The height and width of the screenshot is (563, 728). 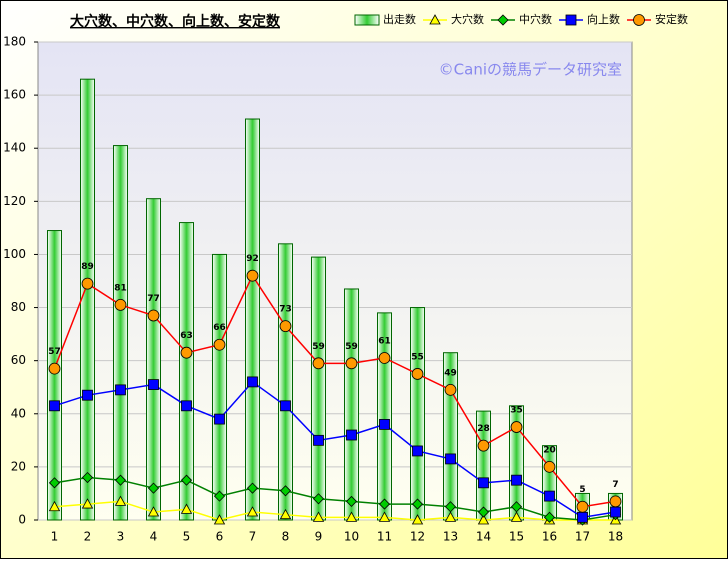 What do you see at coordinates (87, 267) in the screenshot?
I see `value-label: 89` at bounding box center [87, 267].